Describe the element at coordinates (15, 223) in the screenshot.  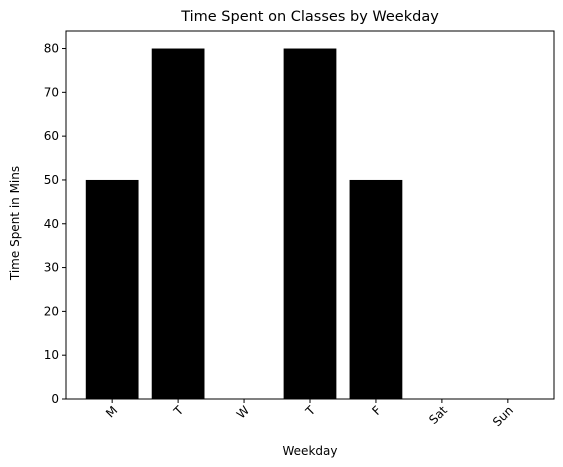
I see `y-axis-label: Time Spent in Mins` at that location.